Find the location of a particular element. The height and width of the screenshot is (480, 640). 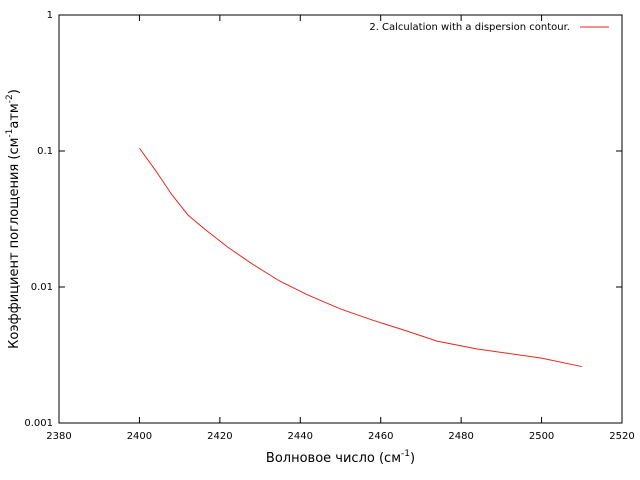

xlabel-label: Волновое число (см-1) is located at coordinates (340, 457).